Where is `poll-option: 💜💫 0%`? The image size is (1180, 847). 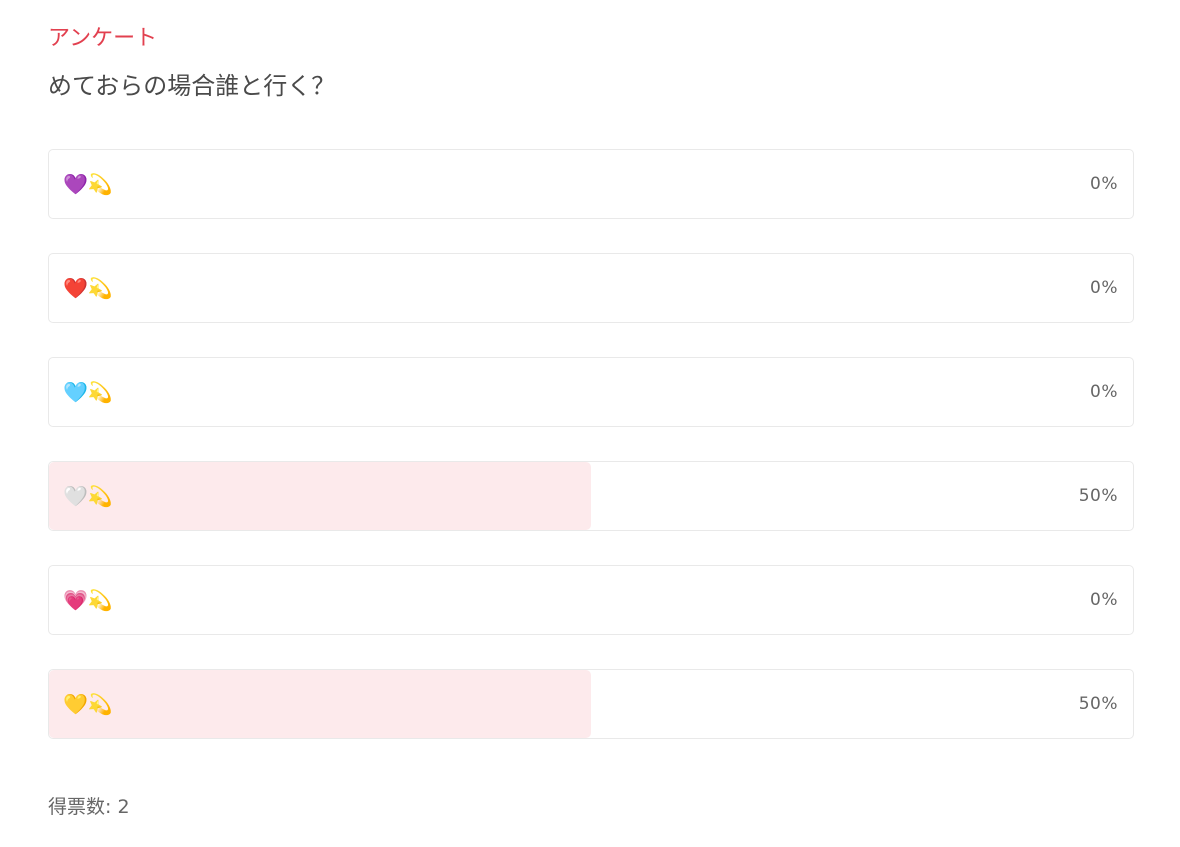
poll-option: 💜💫 0% is located at coordinates (591, 184).